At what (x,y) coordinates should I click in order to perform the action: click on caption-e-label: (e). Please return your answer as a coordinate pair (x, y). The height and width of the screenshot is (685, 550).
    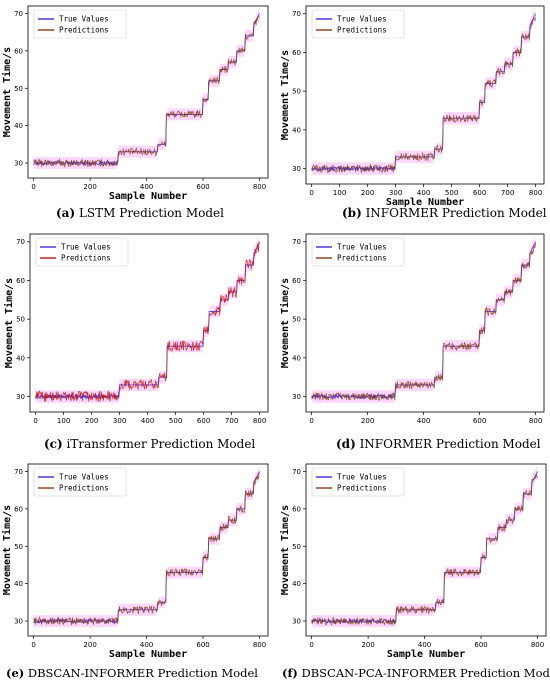
    Looking at the image, I should click on (15, 673).